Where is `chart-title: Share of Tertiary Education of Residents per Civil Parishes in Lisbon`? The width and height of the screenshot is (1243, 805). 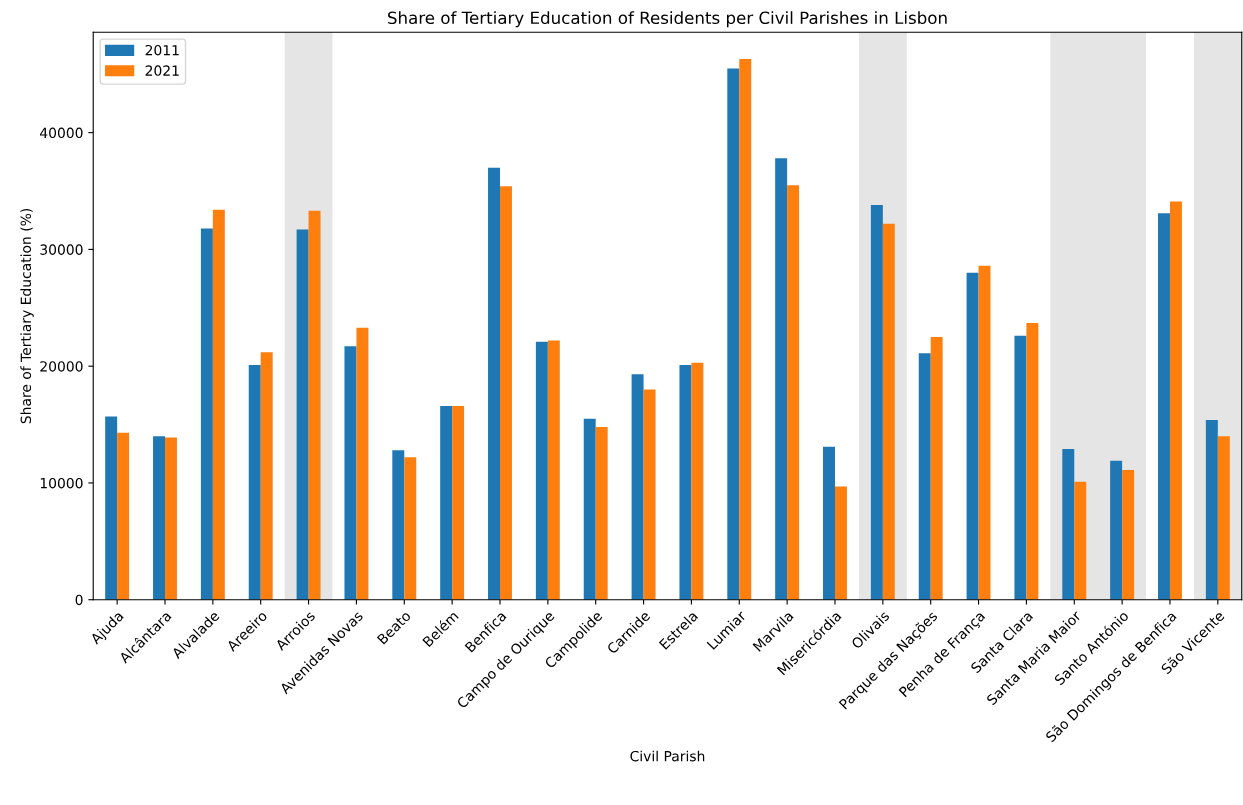 chart-title: Share of Tertiary Education of Residents per Civil Parishes in Lisbon is located at coordinates (667, 19).